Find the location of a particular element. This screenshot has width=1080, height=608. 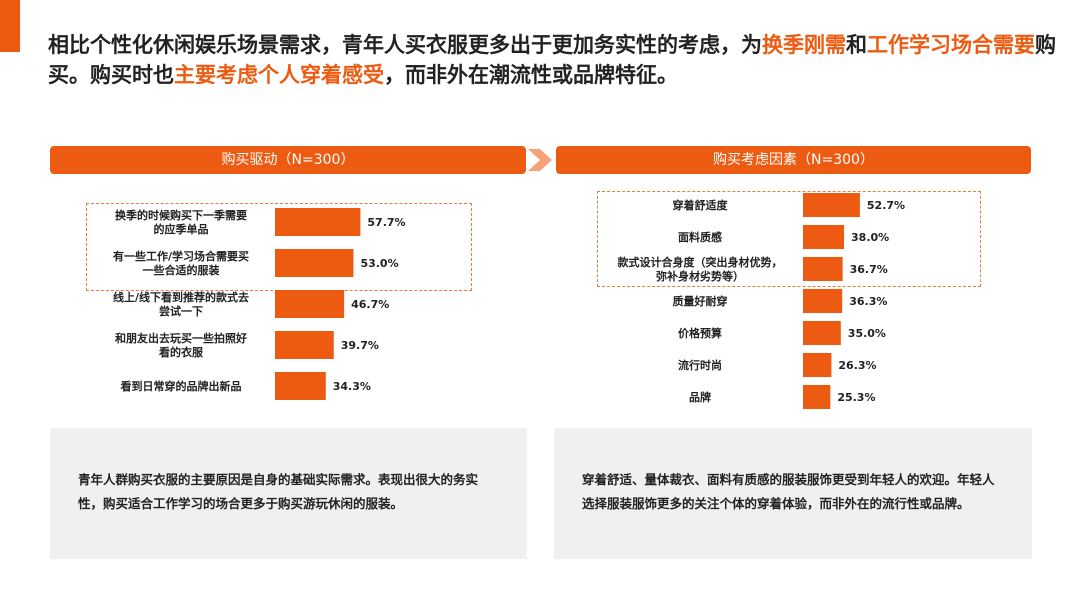

panel-header-purchase-factors: 购买考虑因素（N=300） is located at coordinates (793, 160).